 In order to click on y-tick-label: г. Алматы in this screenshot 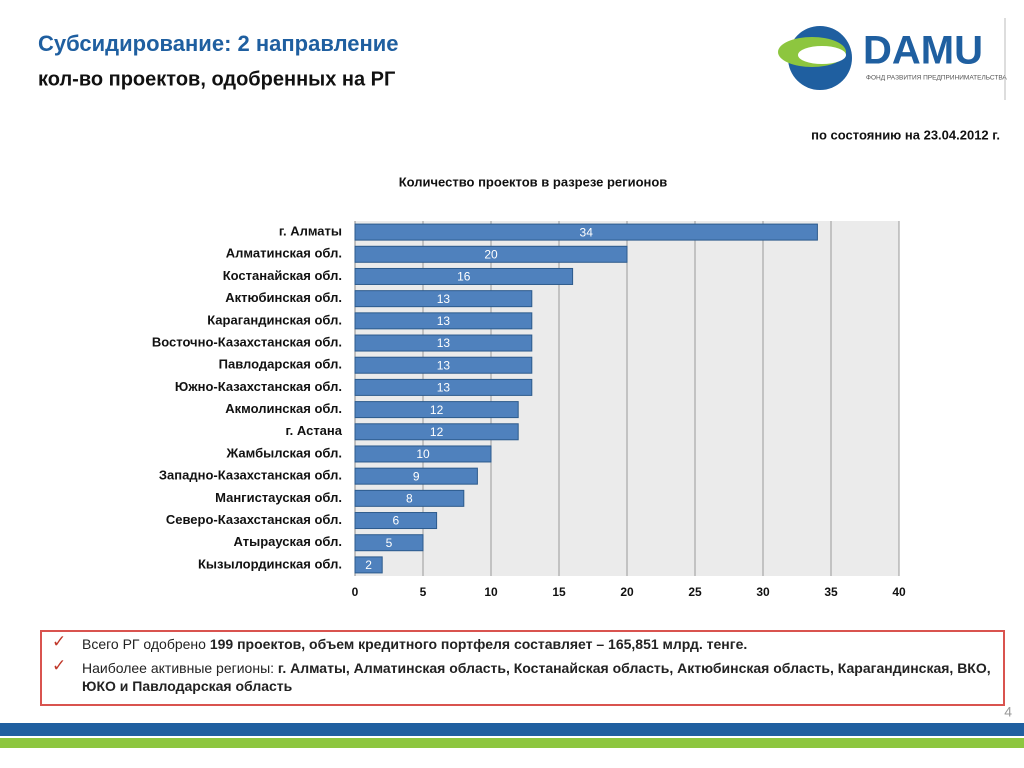, I will do `click(310, 231)`.